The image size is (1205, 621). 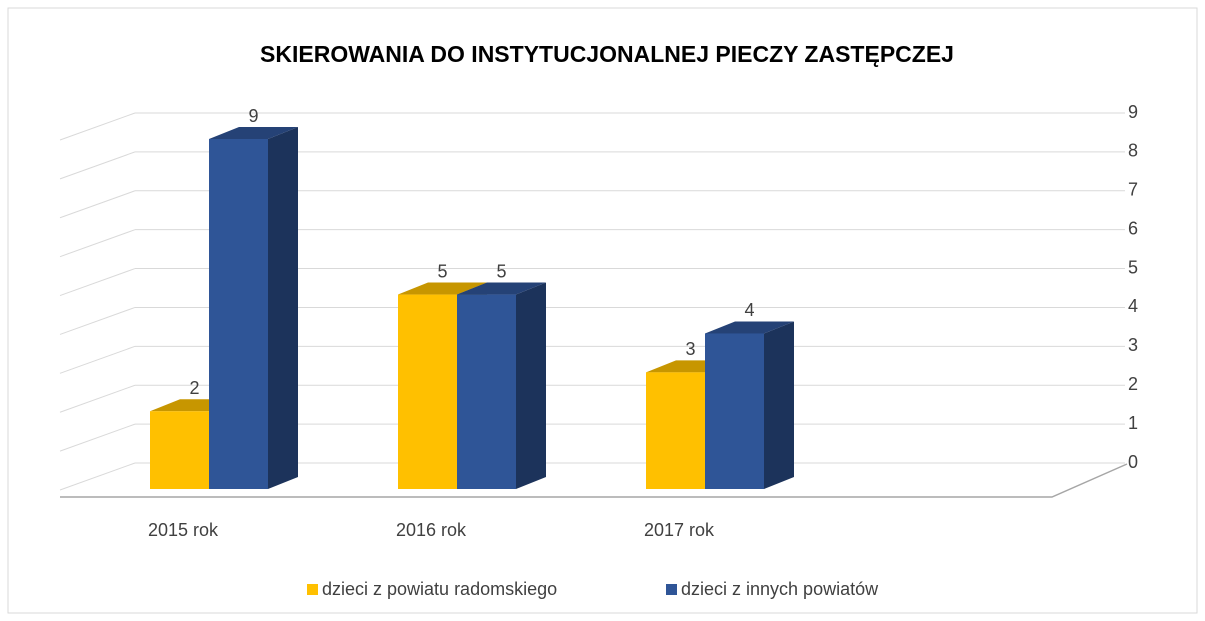 What do you see at coordinates (1133, 112) in the screenshot?
I see `y-tick-label: 9` at bounding box center [1133, 112].